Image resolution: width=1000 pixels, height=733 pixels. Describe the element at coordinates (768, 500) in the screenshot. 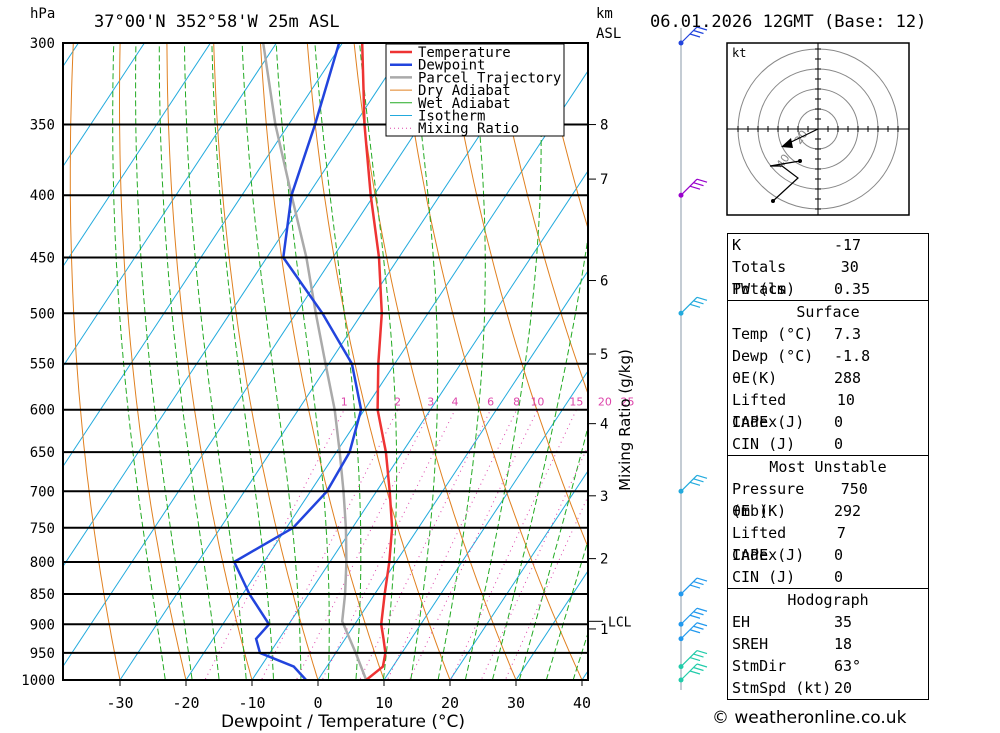

I see `index-label: Pressure (mb)` at that location.